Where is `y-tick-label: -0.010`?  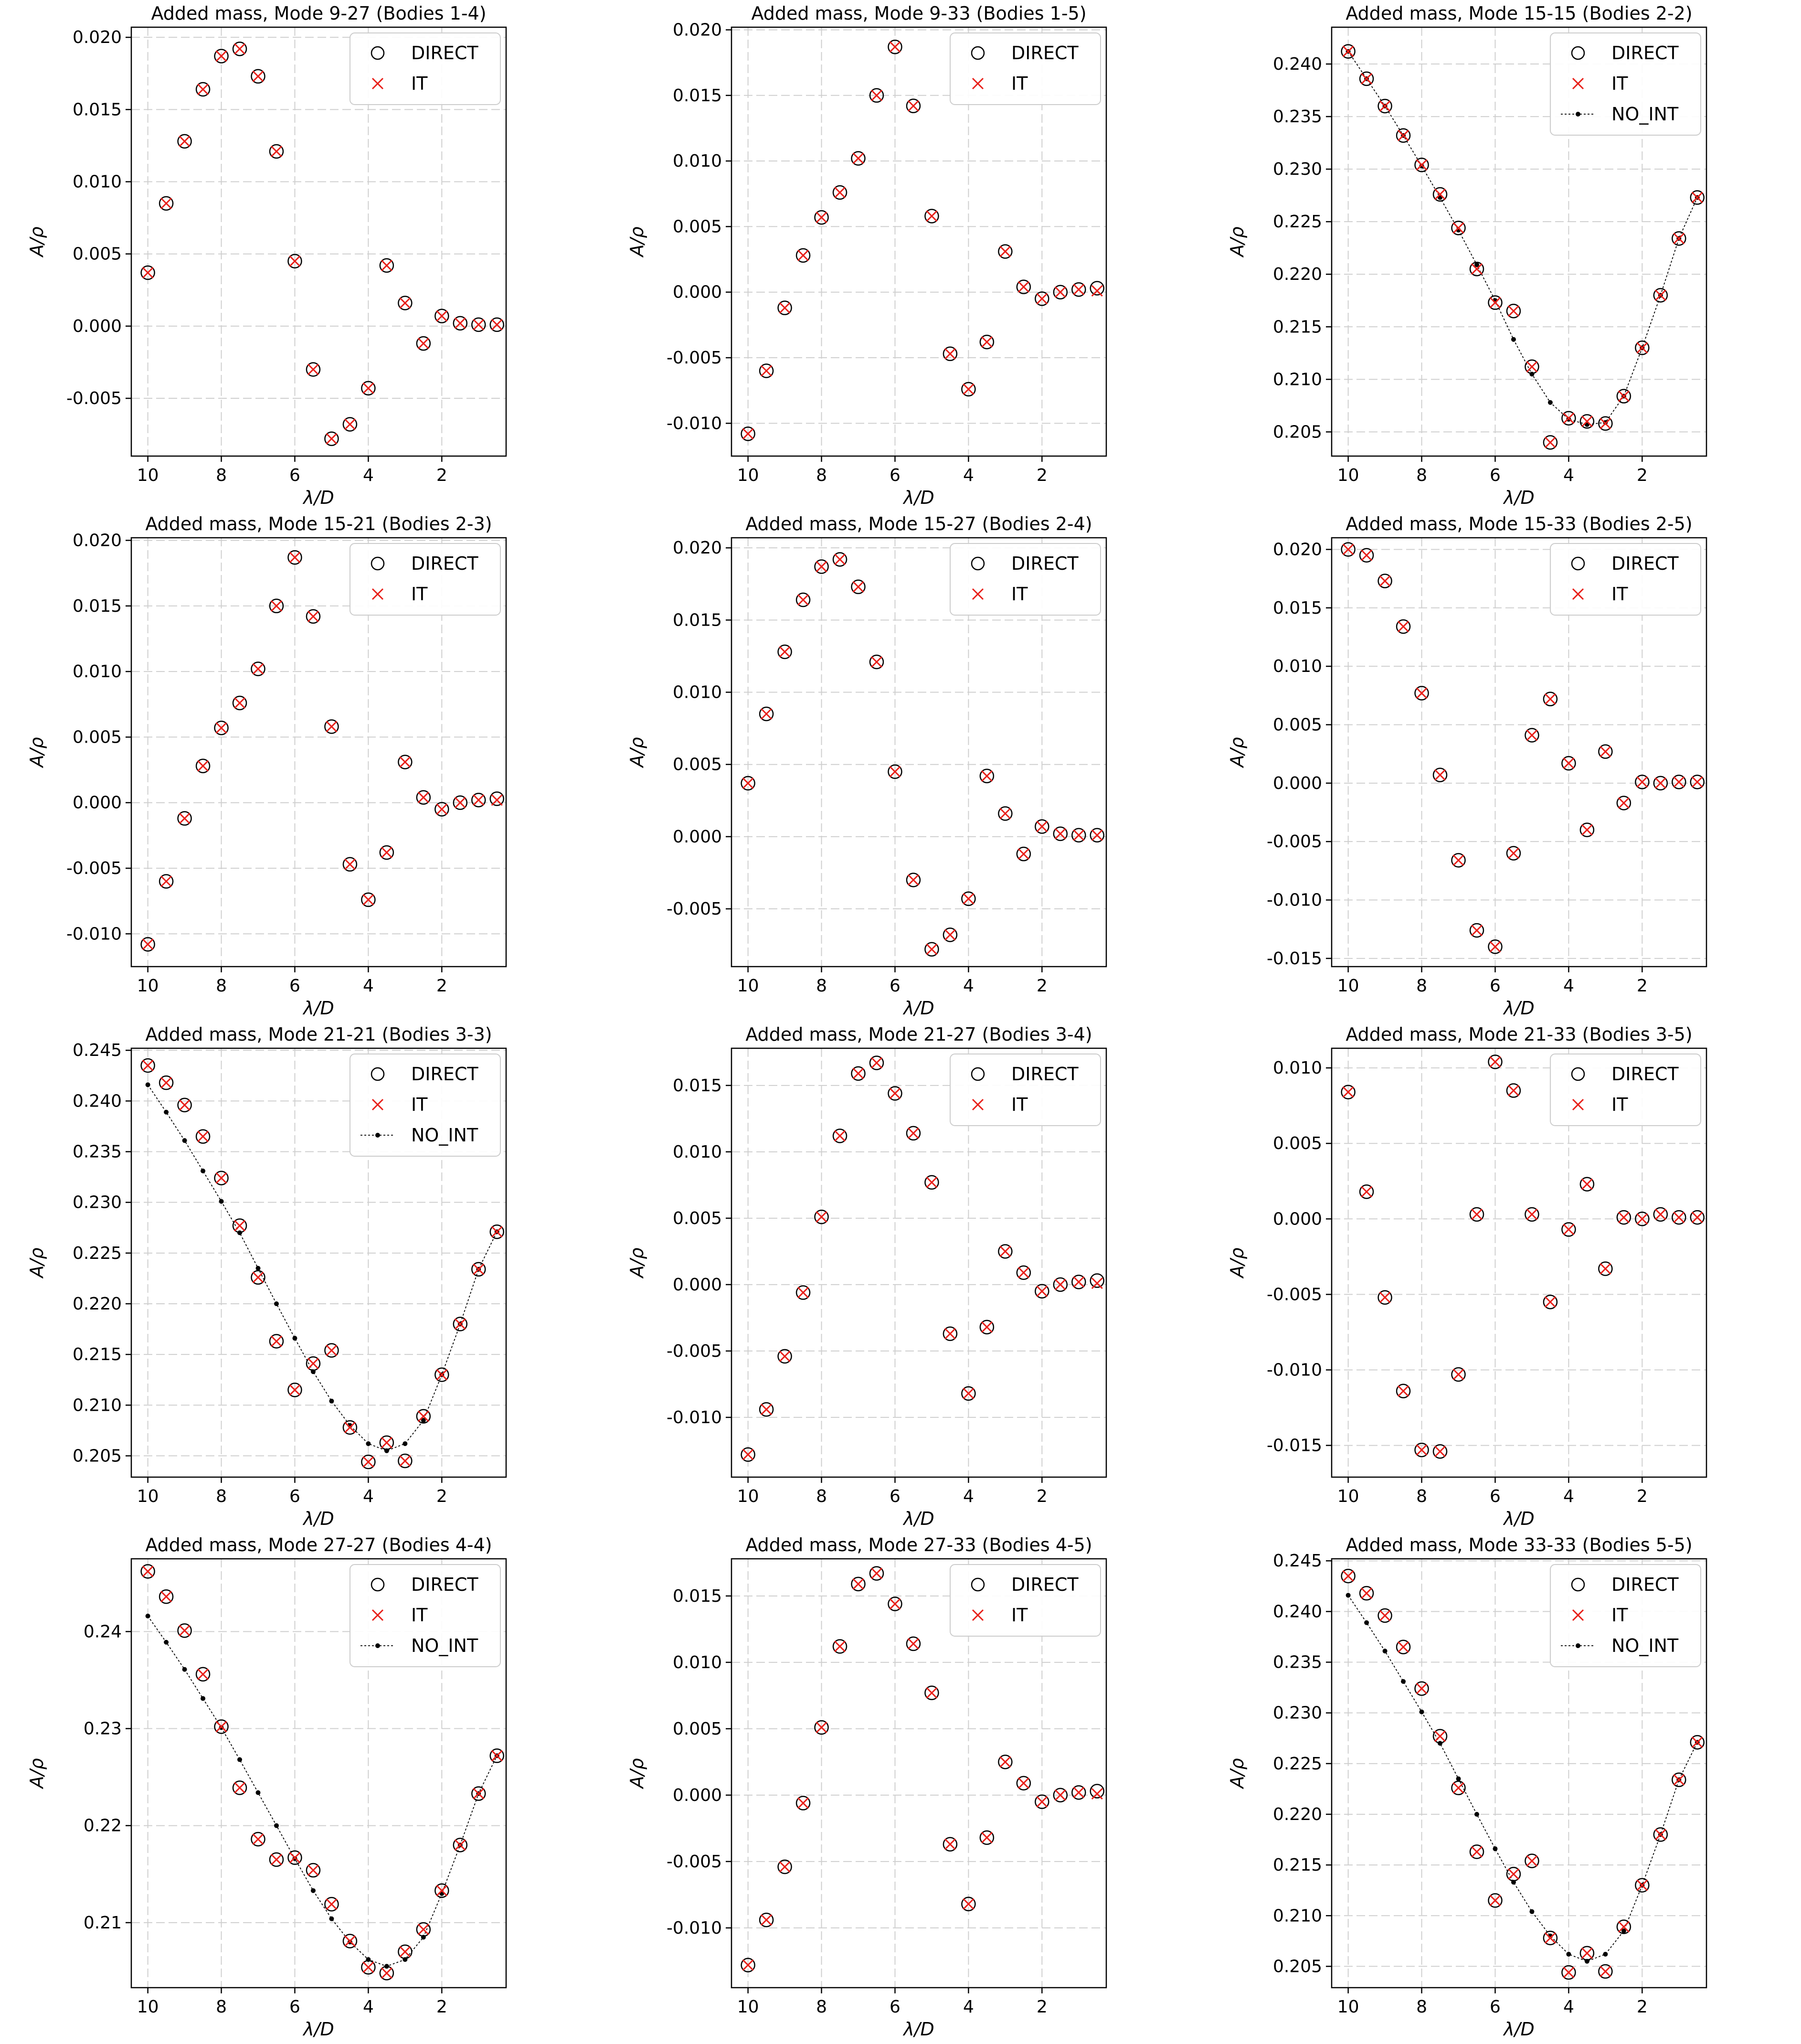 y-tick-label: -0.010 is located at coordinates (694, 1417).